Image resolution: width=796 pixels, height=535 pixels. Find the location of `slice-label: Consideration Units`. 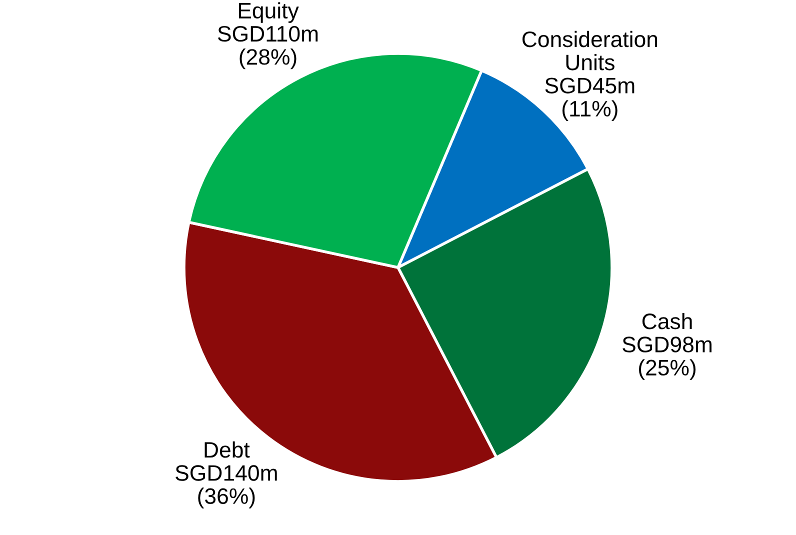

slice-label: Consideration Units is located at coordinates (590, 50).